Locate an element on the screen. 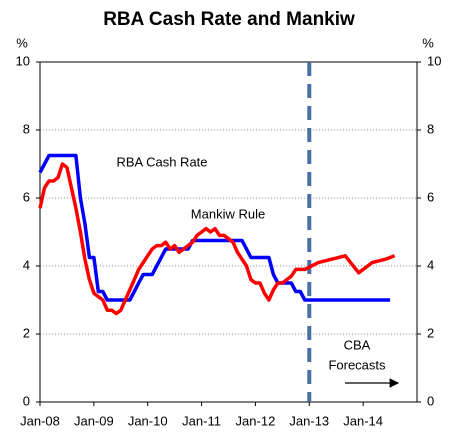  x-tick-label: Jan-14 is located at coordinates (363, 420).